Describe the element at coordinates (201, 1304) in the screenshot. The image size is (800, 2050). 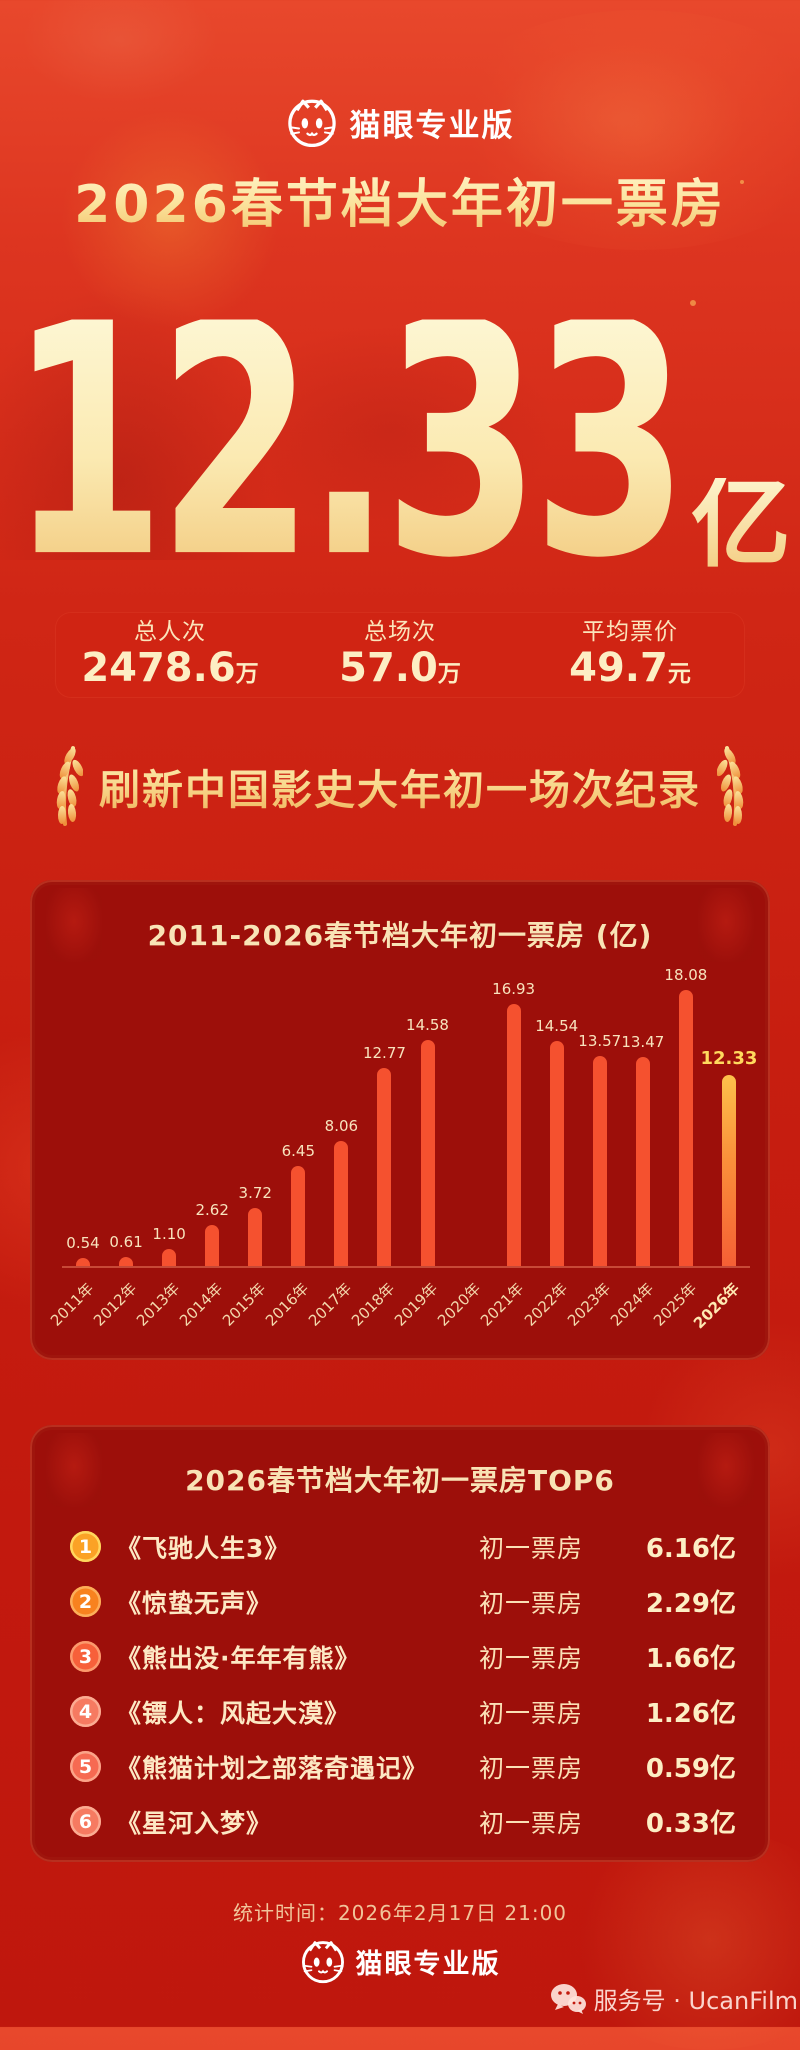
I see `x-axis-year-label: 2014年` at that location.